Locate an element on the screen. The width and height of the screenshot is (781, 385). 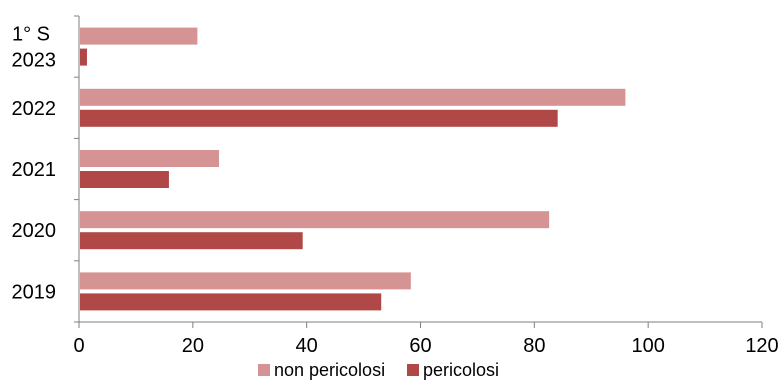
x-axis-ticks: 0 20 40 60 80 100 120 is located at coordinates (426, 339).